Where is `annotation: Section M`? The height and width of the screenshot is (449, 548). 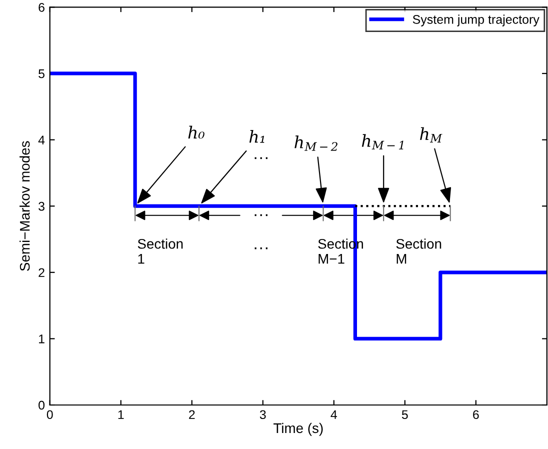
annotation: Section M is located at coordinates (419, 251).